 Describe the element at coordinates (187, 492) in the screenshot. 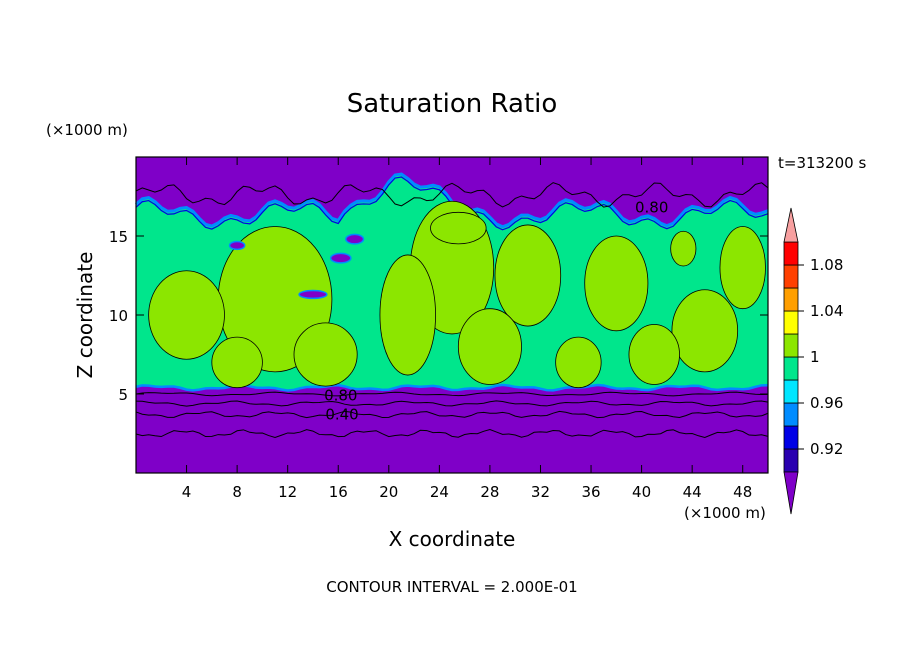

I see `x-tick-label: 4` at that location.